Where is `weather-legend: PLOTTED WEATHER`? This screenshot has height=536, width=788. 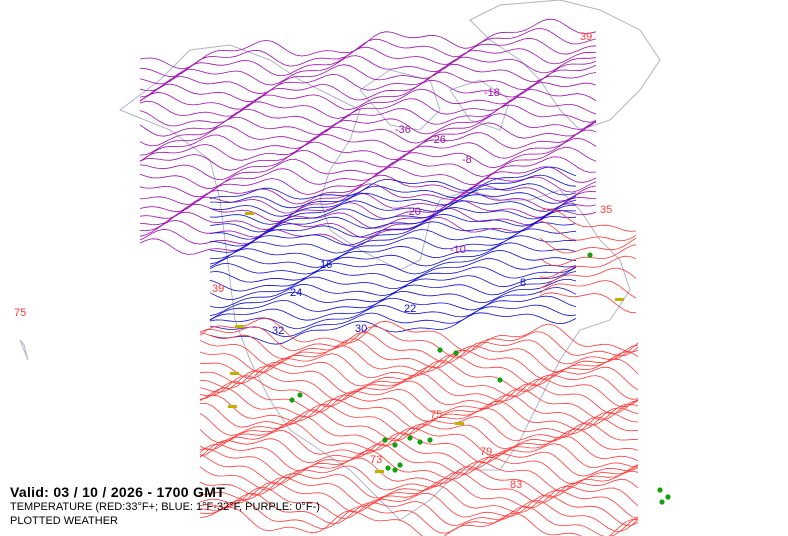
weather-legend: PLOTTED WEATHER is located at coordinates (64, 521).